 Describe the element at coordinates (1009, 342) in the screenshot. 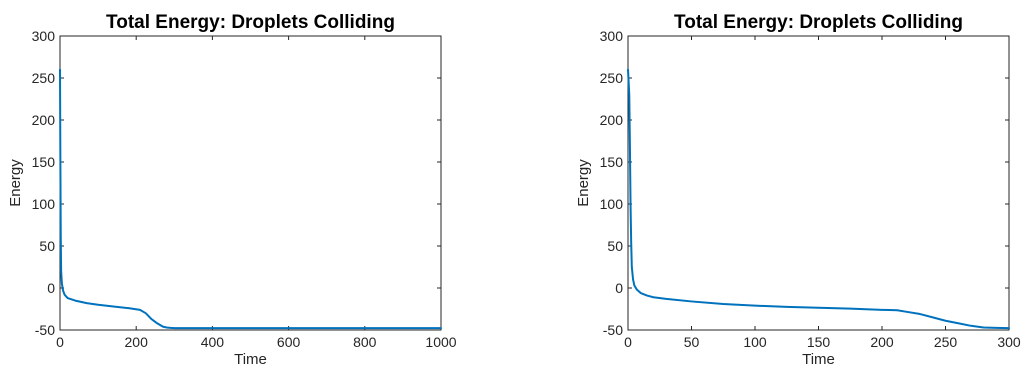

I see `x-tick-label: 300` at that location.